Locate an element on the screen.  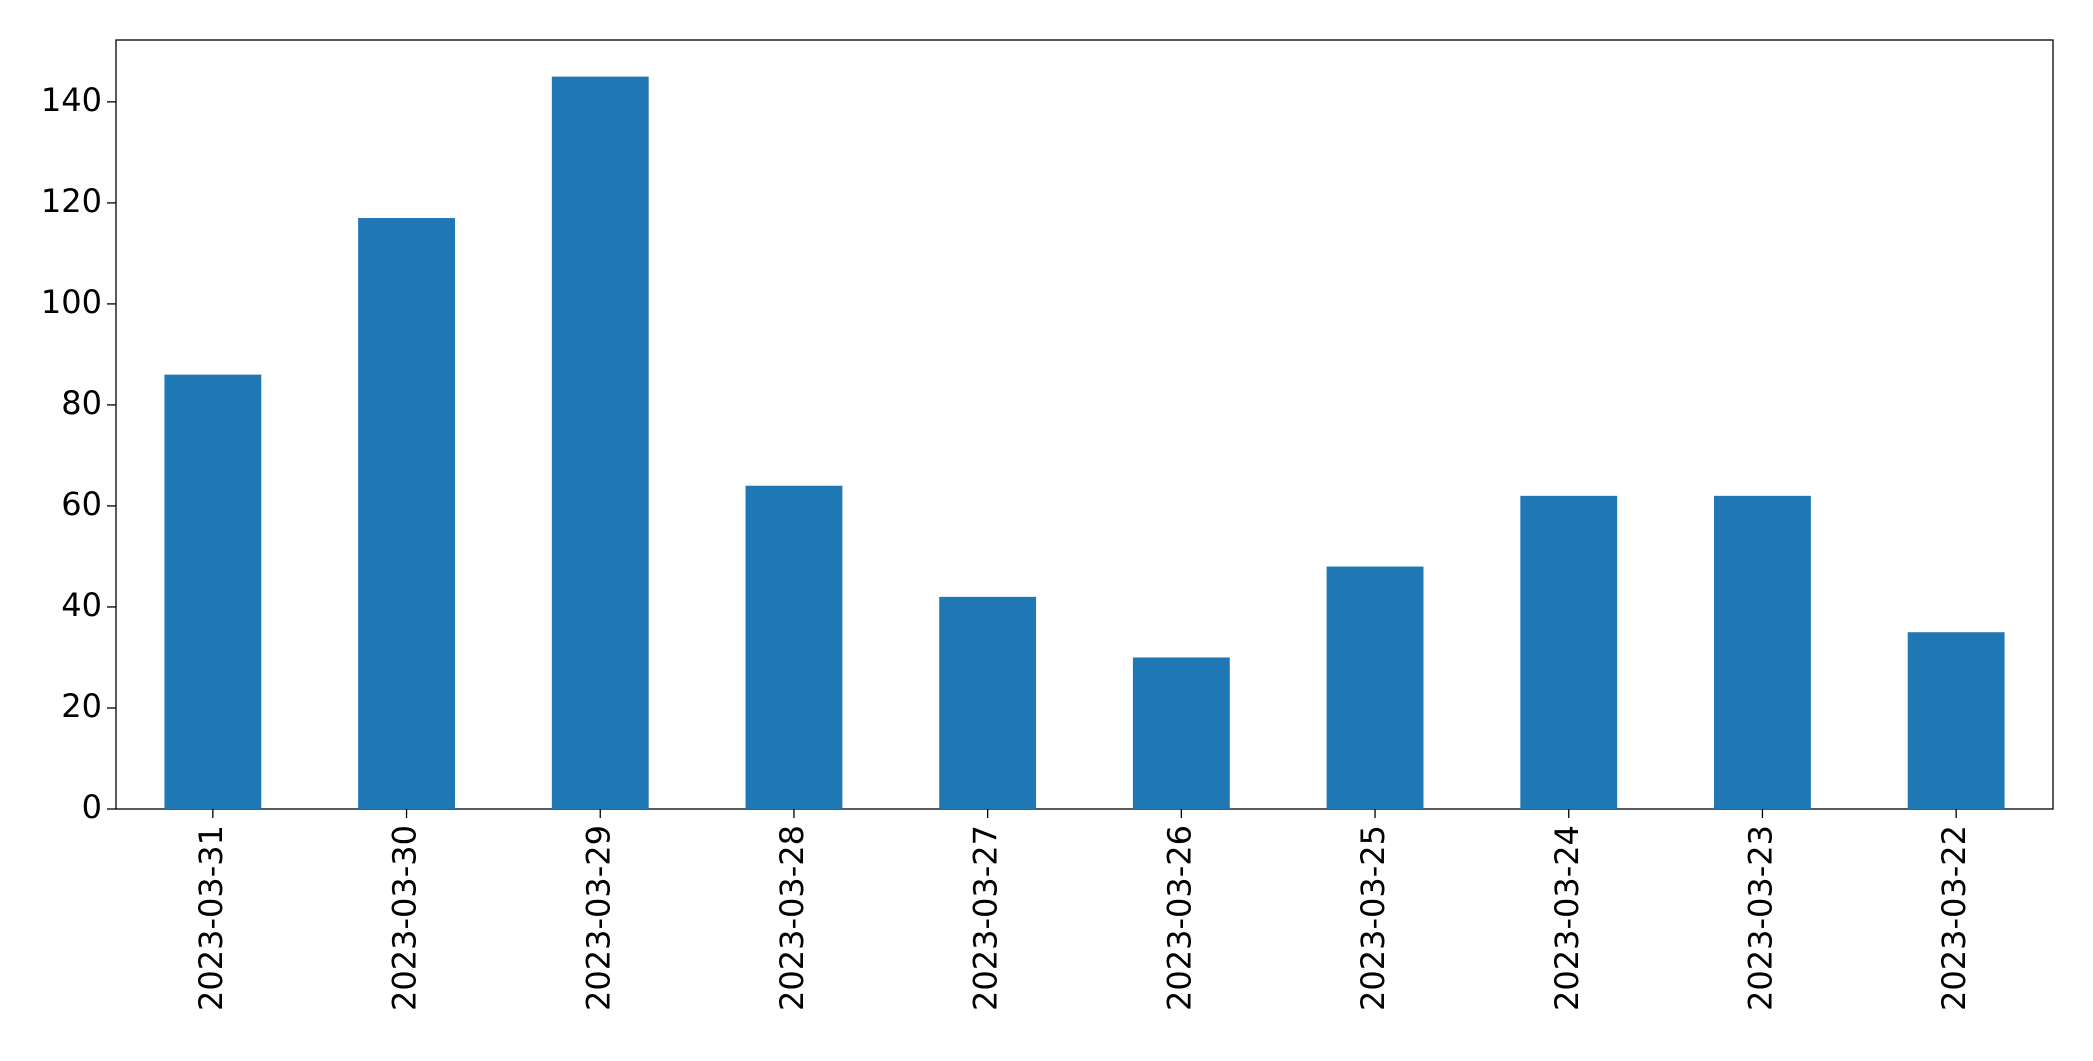
x-tick-label: 2023-03-29 is located at coordinates (598, 918).